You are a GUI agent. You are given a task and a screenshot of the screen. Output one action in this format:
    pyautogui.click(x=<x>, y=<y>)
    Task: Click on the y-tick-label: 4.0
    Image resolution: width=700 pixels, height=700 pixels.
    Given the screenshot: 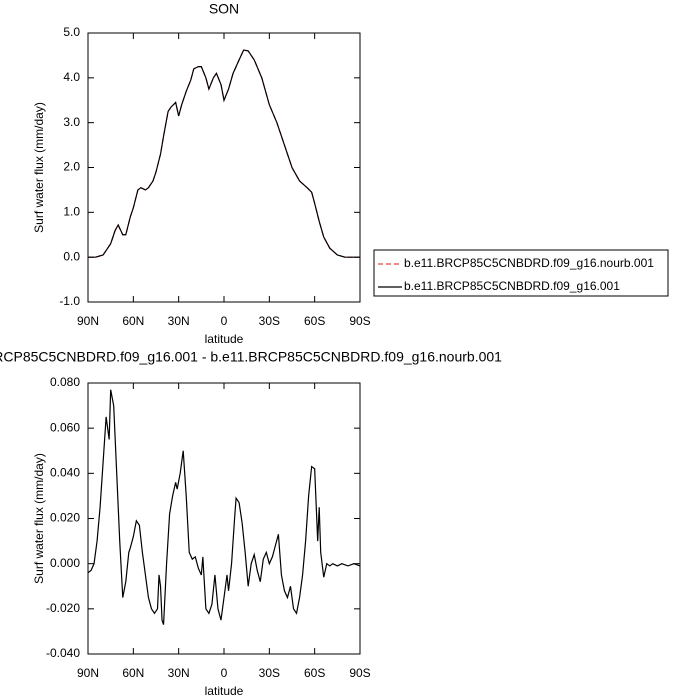 What is the action you would take?
    pyautogui.click(x=71, y=77)
    